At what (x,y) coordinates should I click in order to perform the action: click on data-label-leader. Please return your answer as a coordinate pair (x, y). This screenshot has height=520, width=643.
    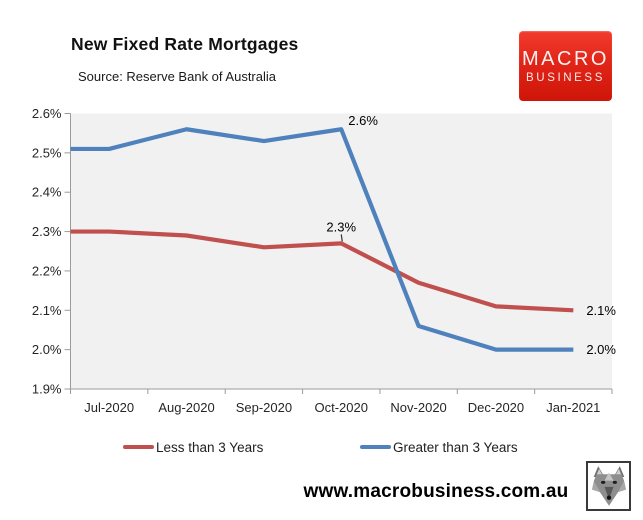
    Looking at the image, I should click on (341, 238).